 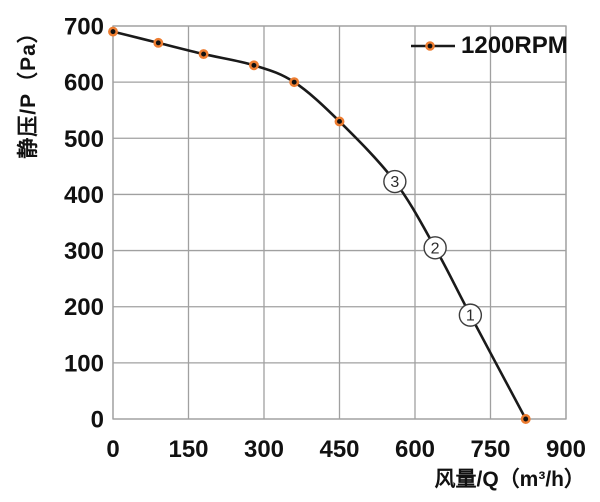 I want to click on x-tick-label: 600, so click(x=415, y=449).